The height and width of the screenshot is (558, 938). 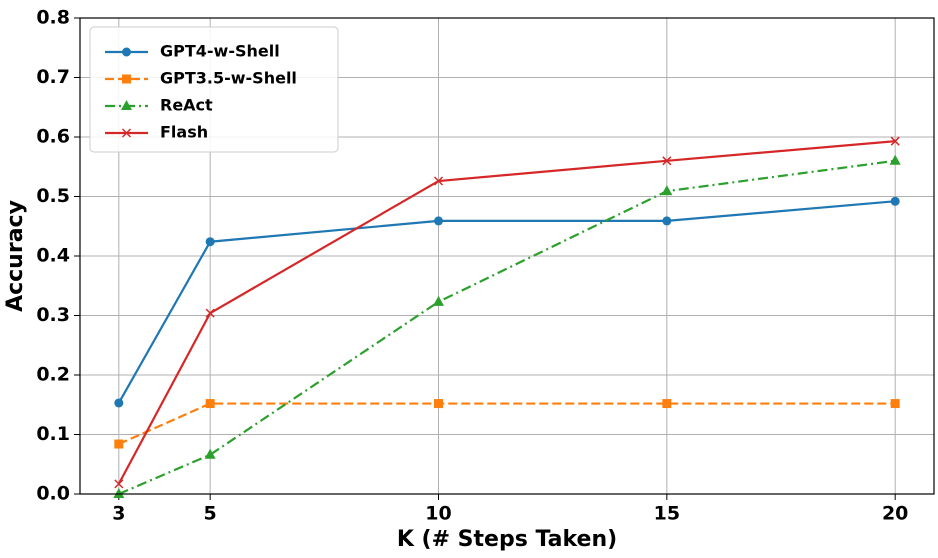 I want to click on legend: GPT4-w-Shell GPT3.5-w-Shell ReAct Flash, so click(x=214, y=89).